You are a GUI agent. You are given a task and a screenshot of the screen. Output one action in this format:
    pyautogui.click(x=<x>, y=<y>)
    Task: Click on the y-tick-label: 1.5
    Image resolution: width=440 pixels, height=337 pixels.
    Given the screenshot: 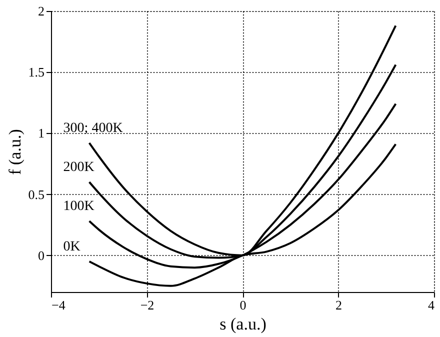 What is the action you would take?
    pyautogui.click(x=36, y=72)
    